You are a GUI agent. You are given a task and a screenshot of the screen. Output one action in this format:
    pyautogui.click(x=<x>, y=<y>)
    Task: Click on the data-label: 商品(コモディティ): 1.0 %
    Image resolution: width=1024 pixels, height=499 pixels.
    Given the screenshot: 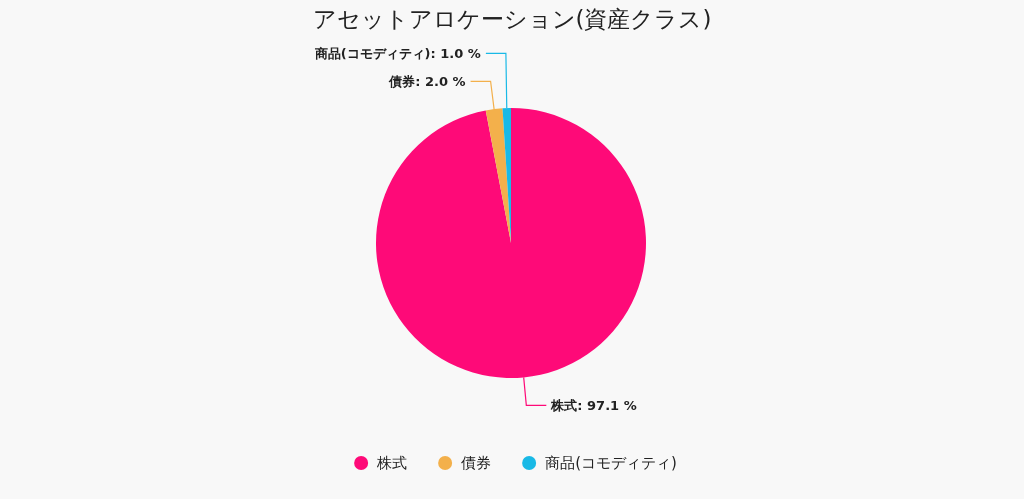 What is the action you would take?
    pyautogui.click(x=397, y=54)
    